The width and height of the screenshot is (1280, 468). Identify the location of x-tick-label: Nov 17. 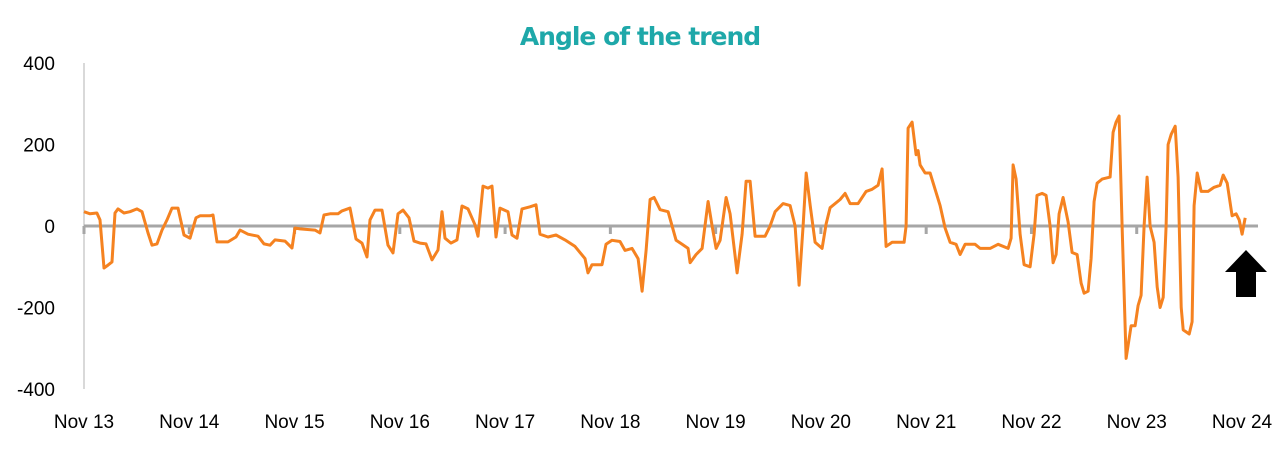
(505, 422).